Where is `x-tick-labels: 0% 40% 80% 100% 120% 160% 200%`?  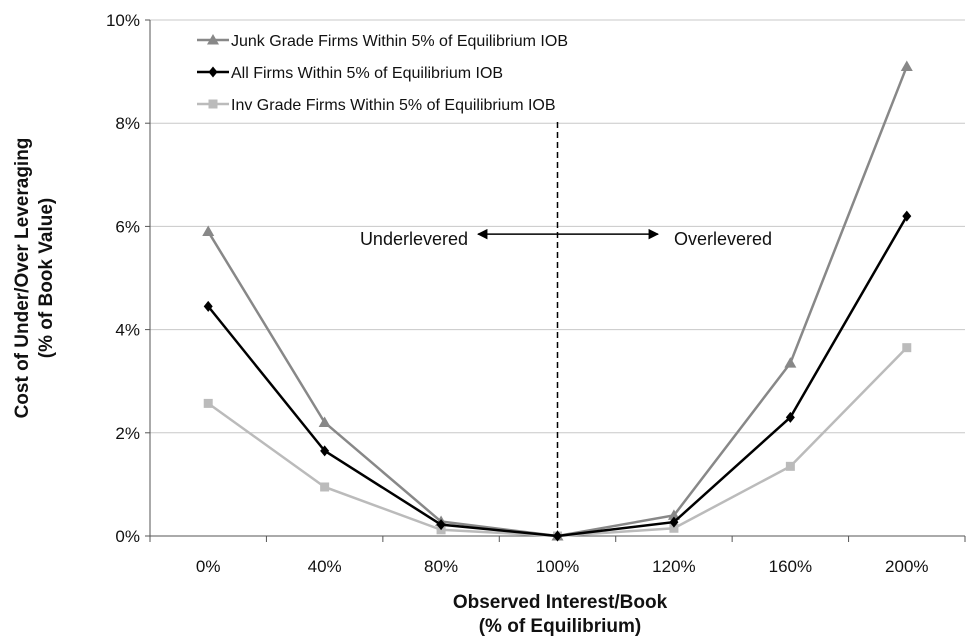 x-tick-labels: 0% 40% 80% 100% 120% 160% 200% is located at coordinates (562, 566).